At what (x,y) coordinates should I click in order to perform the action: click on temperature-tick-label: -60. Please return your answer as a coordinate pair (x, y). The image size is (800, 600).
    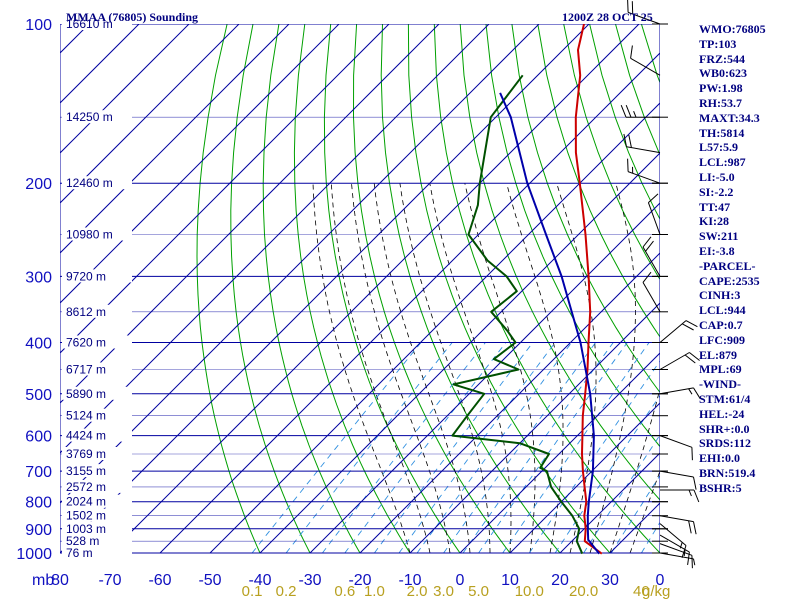
    Looking at the image, I should click on (159, 580).